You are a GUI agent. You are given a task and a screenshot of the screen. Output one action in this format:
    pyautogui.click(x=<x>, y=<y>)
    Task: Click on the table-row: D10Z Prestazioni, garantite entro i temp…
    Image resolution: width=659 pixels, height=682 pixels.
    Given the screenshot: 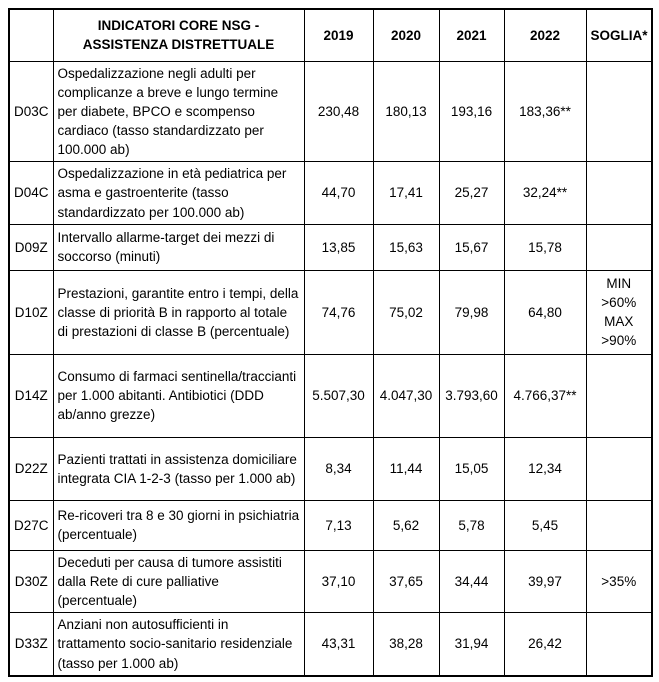 What is the action you would take?
    pyautogui.click(x=330, y=312)
    